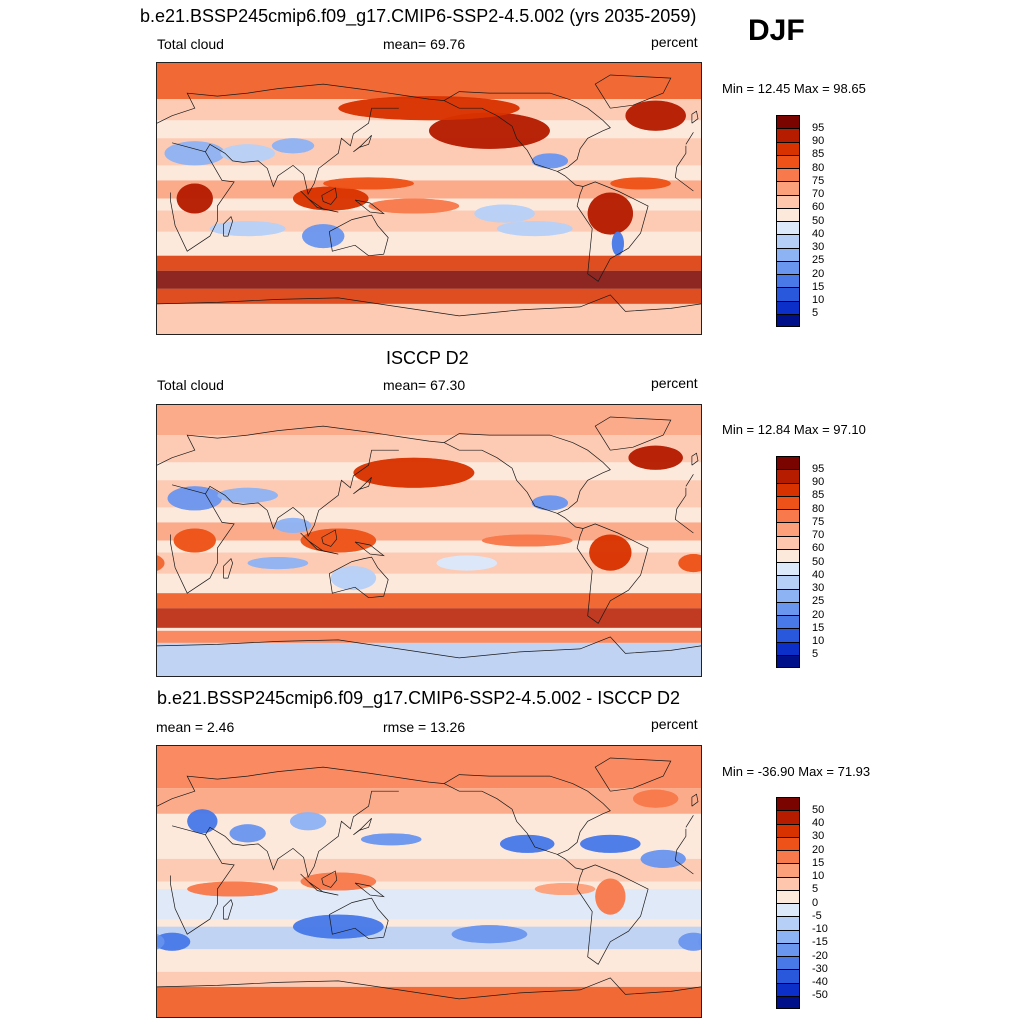 The width and height of the screenshot is (1024, 1024). What do you see at coordinates (190, 385) in the screenshot?
I see `variable-label: Total cloud` at bounding box center [190, 385].